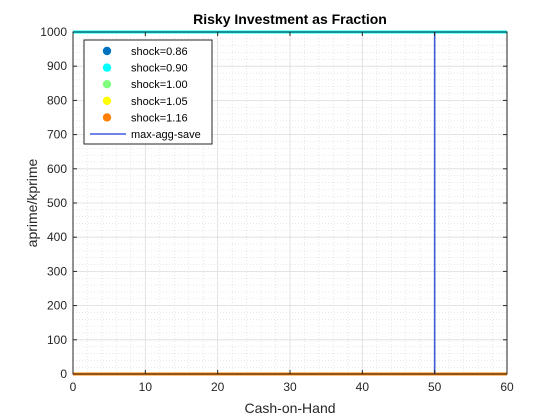  What do you see at coordinates (57, 306) in the screenshot?
I see `y-tick-label: 200` at bounding box center [57, 306].